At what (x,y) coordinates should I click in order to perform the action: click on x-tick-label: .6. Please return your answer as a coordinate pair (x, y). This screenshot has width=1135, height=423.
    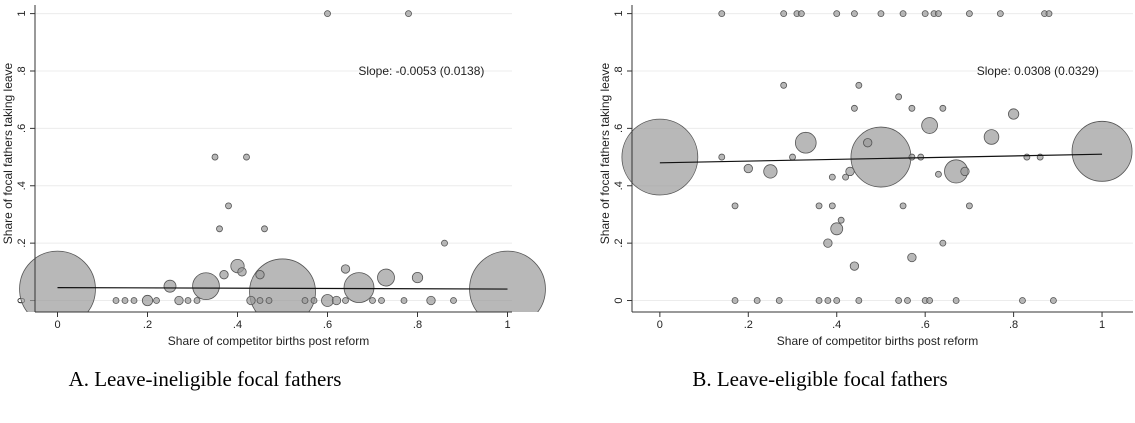
    Looking at the image, I should click on (925, 325).